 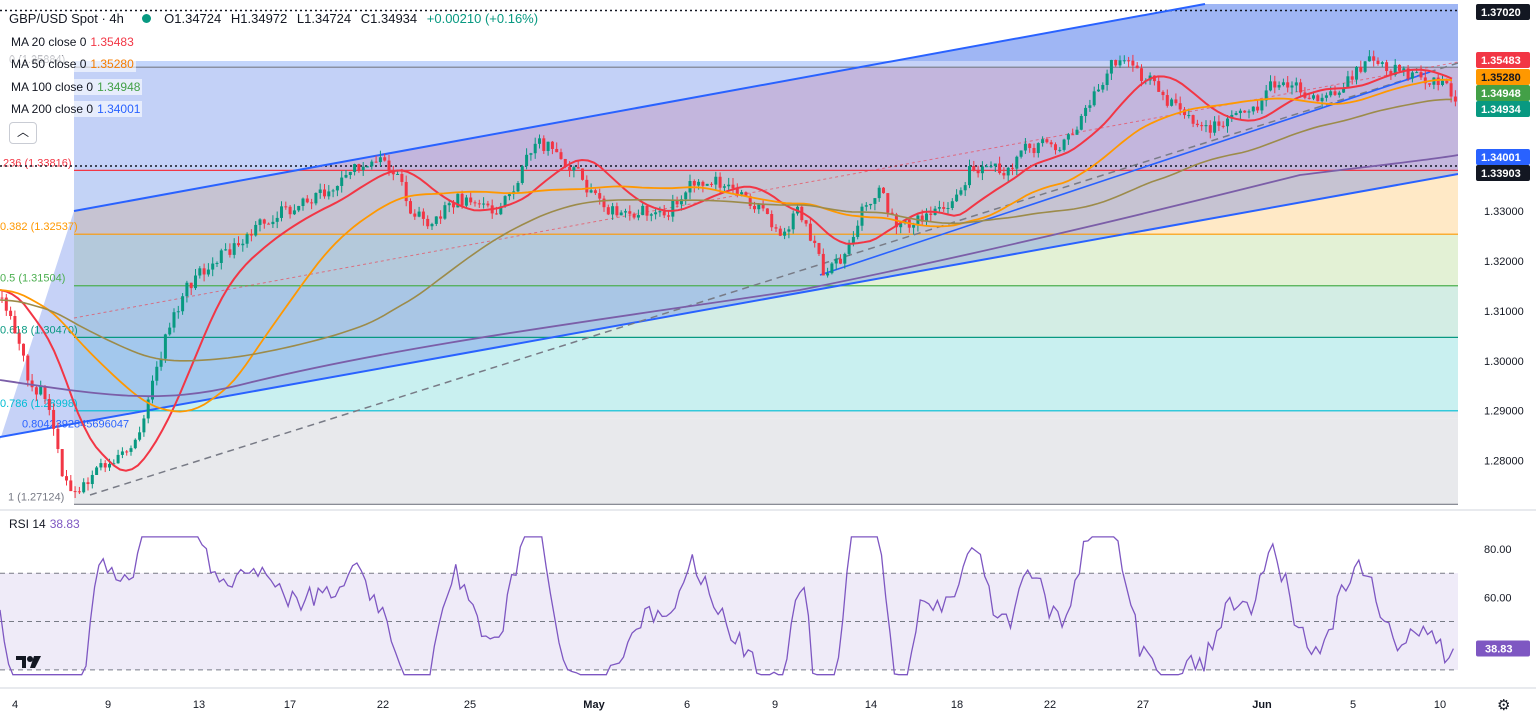 What do you see at coordinates (44, 524) in the screenshot?
I see `rsi-legend: RSI 14 38.83` at bounding box center [44, 524].